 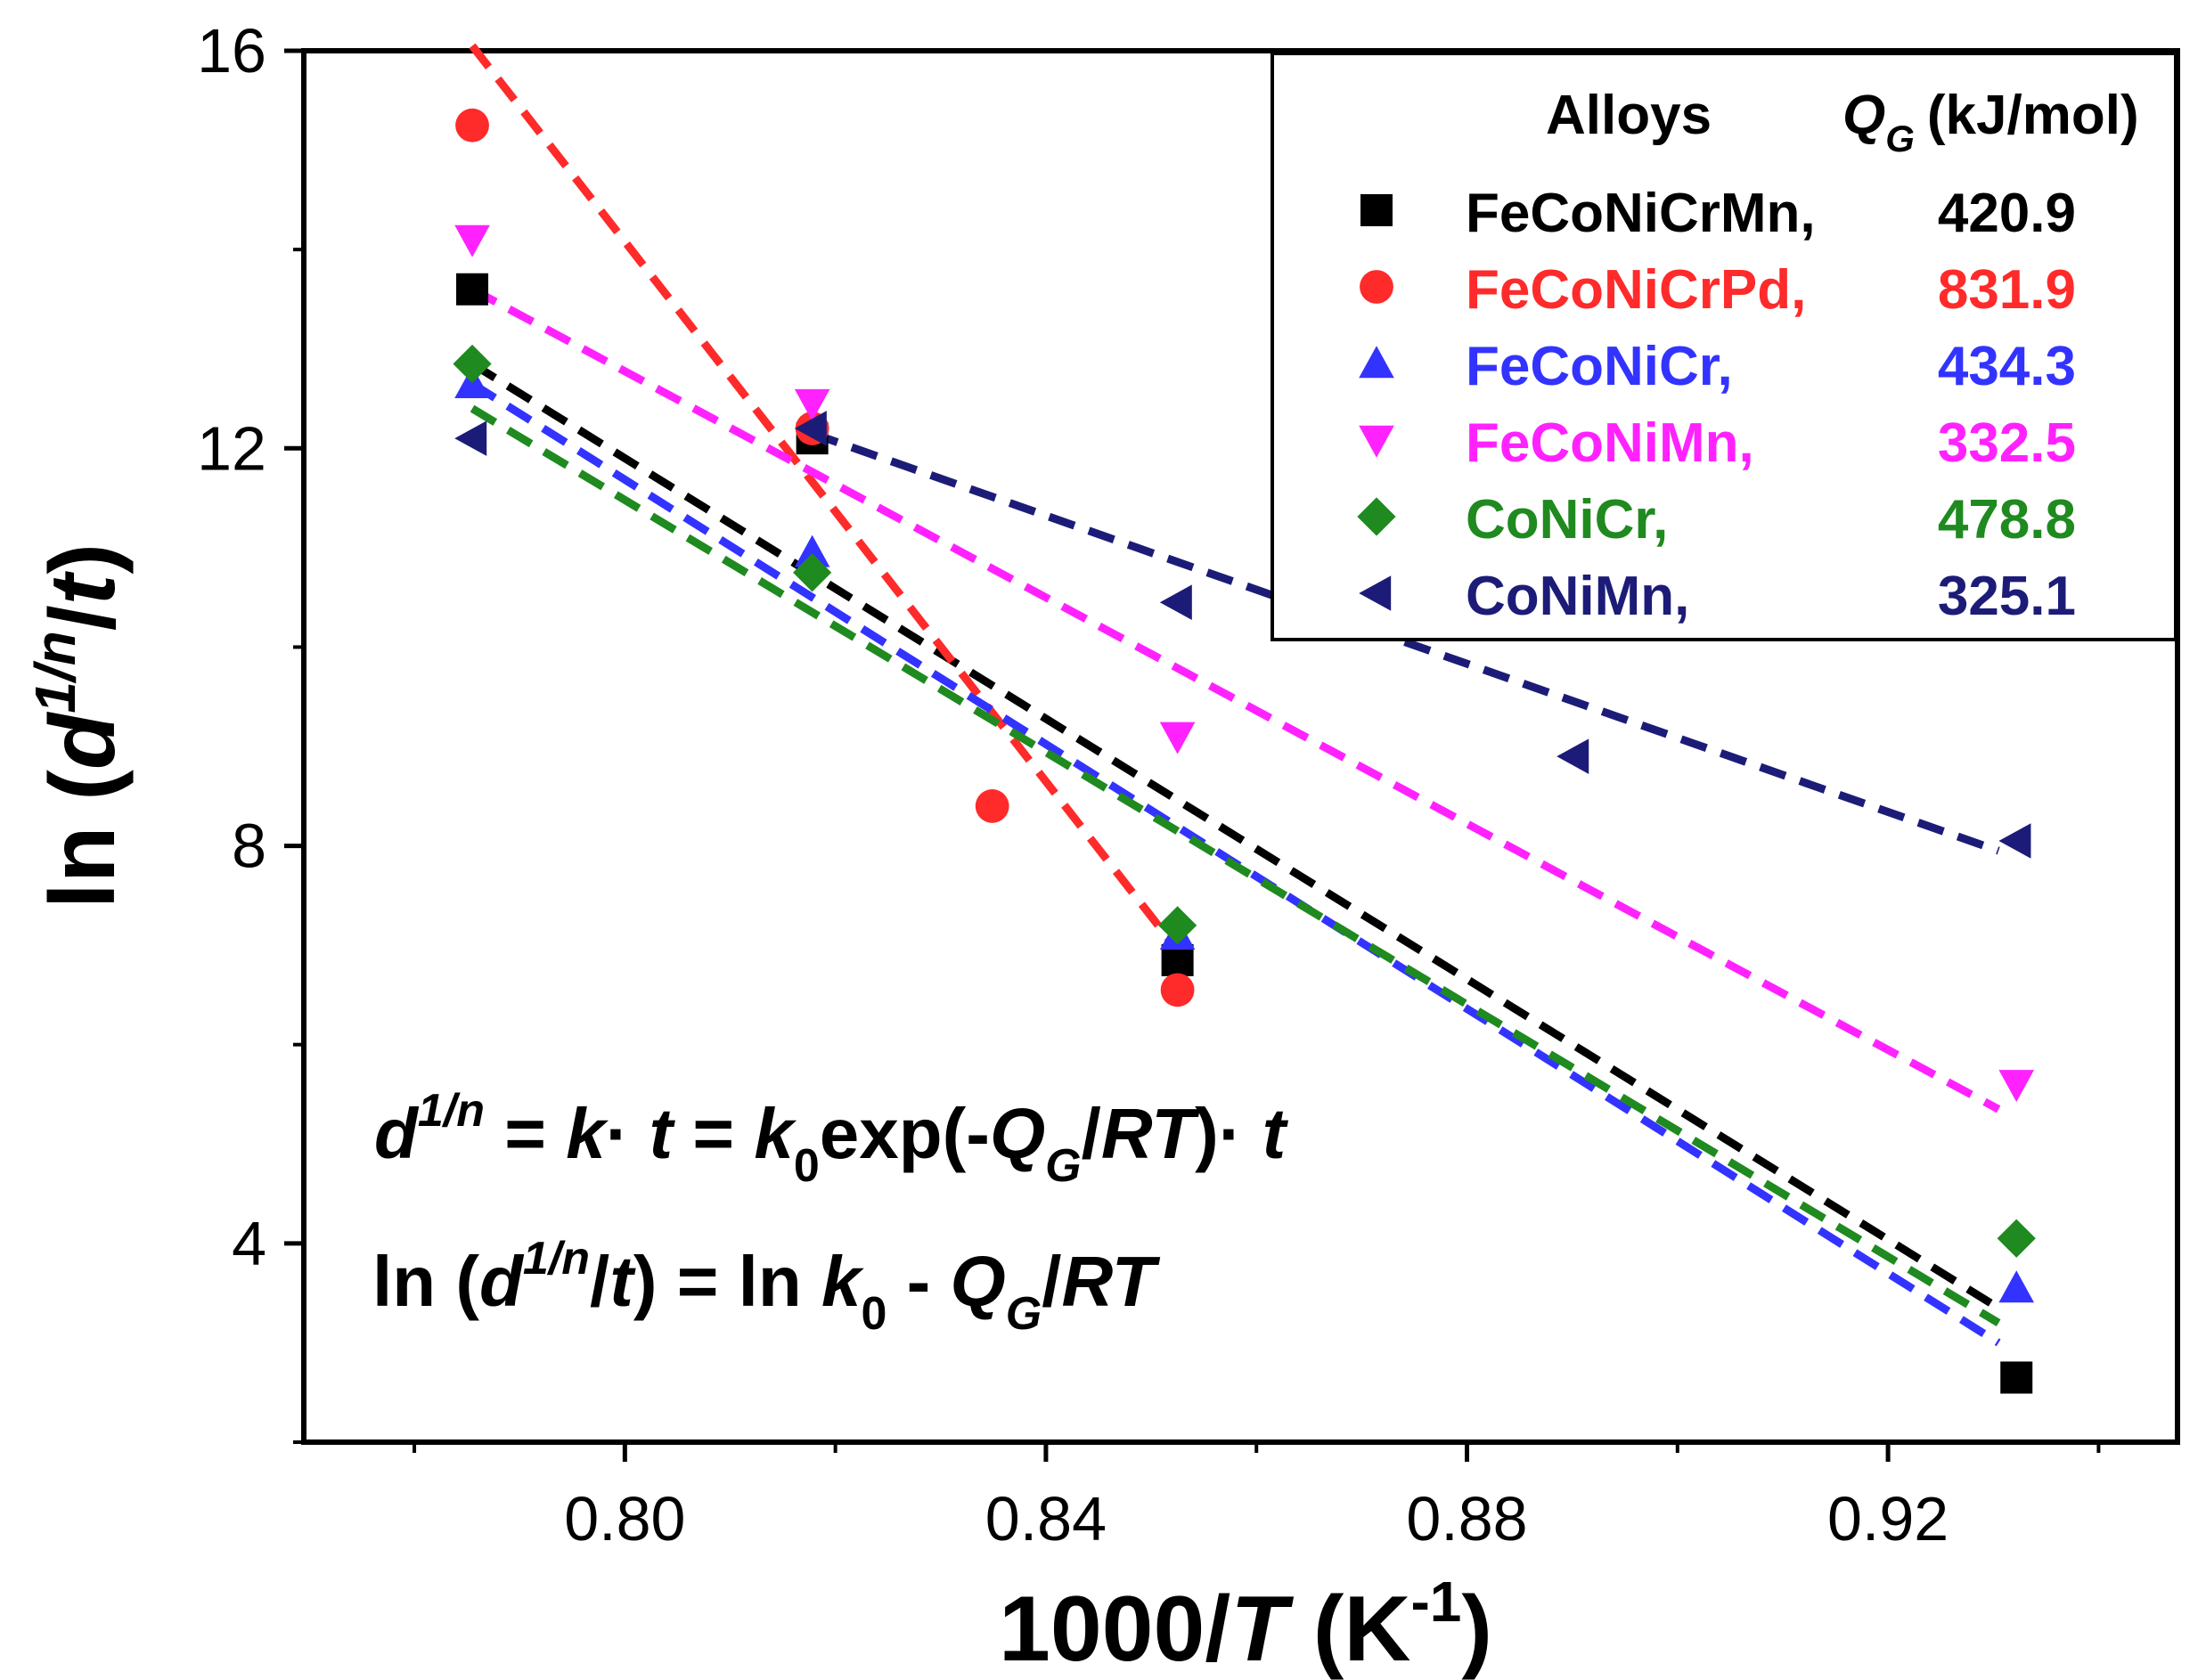 I want to click on legend-q-value: 434.3, so click(x=2007, y=367).